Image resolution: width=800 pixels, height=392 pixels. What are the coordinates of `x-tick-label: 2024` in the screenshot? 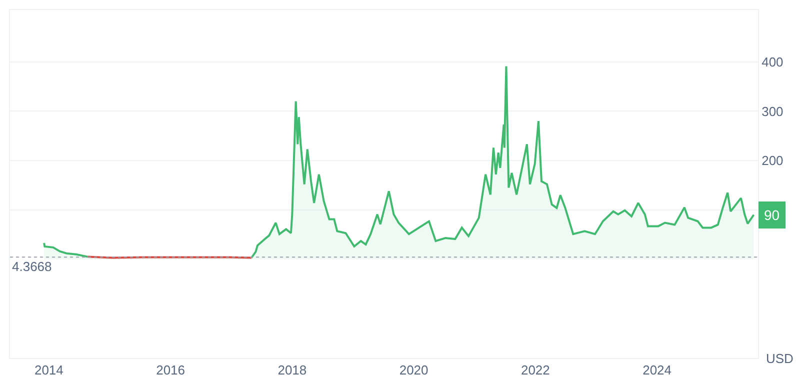 It's located at (657, 370).